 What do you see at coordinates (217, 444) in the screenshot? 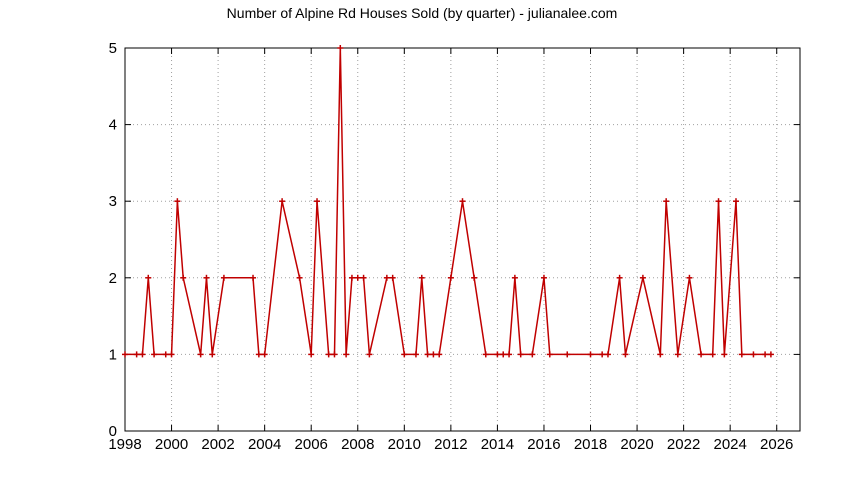
I see `x-tick-label: 2002` at bounding box center [217, 444].